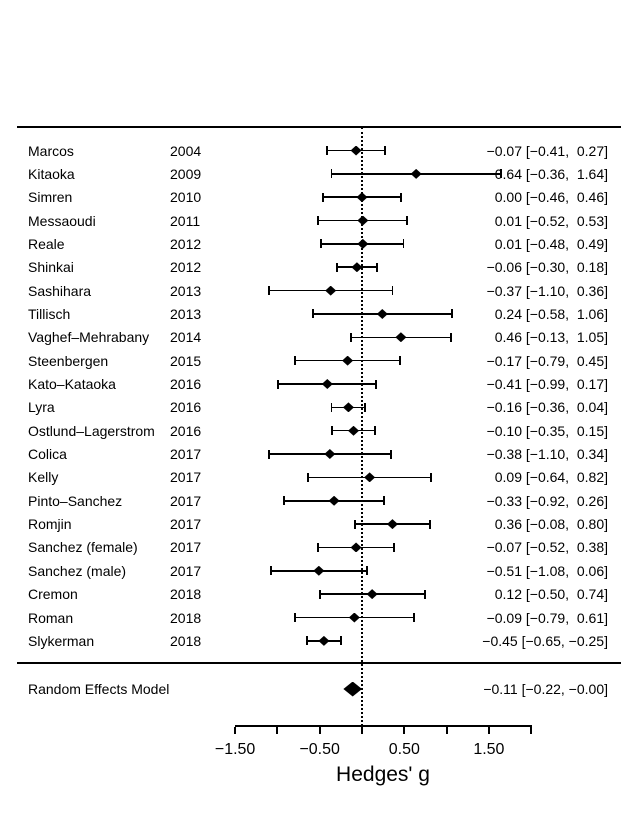 This screenshot has width=636, height=818. Describe the element at coordinates (383, 774) in the screenshot. I see `x-axis-title: Hedges' g` at that location.